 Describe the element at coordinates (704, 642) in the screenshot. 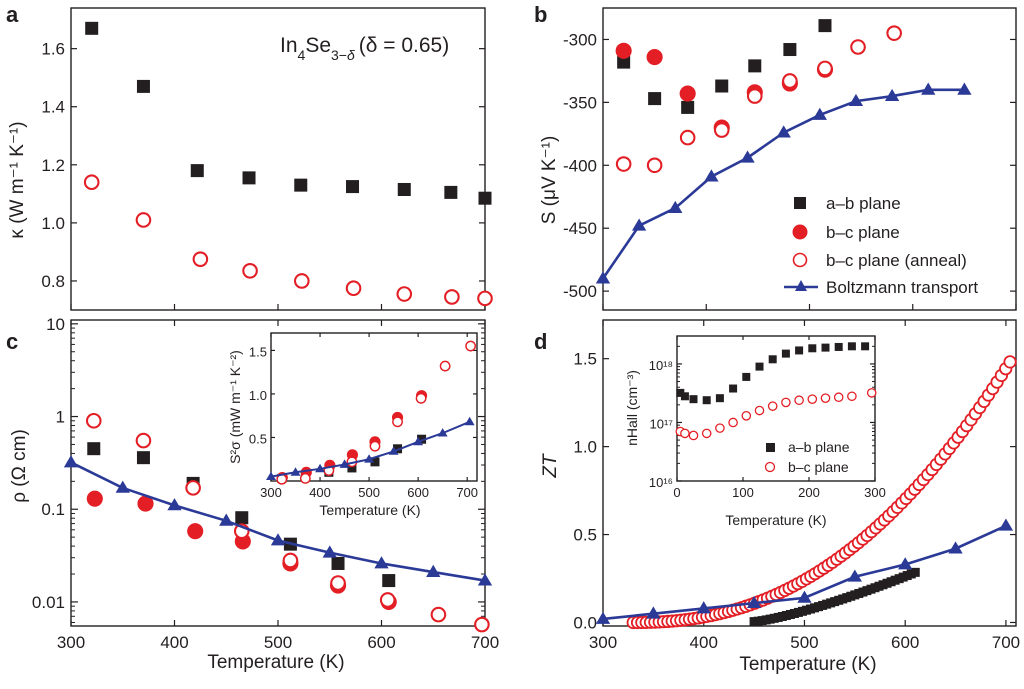

I see `panel-d-x-tick-label: 400` at that location.